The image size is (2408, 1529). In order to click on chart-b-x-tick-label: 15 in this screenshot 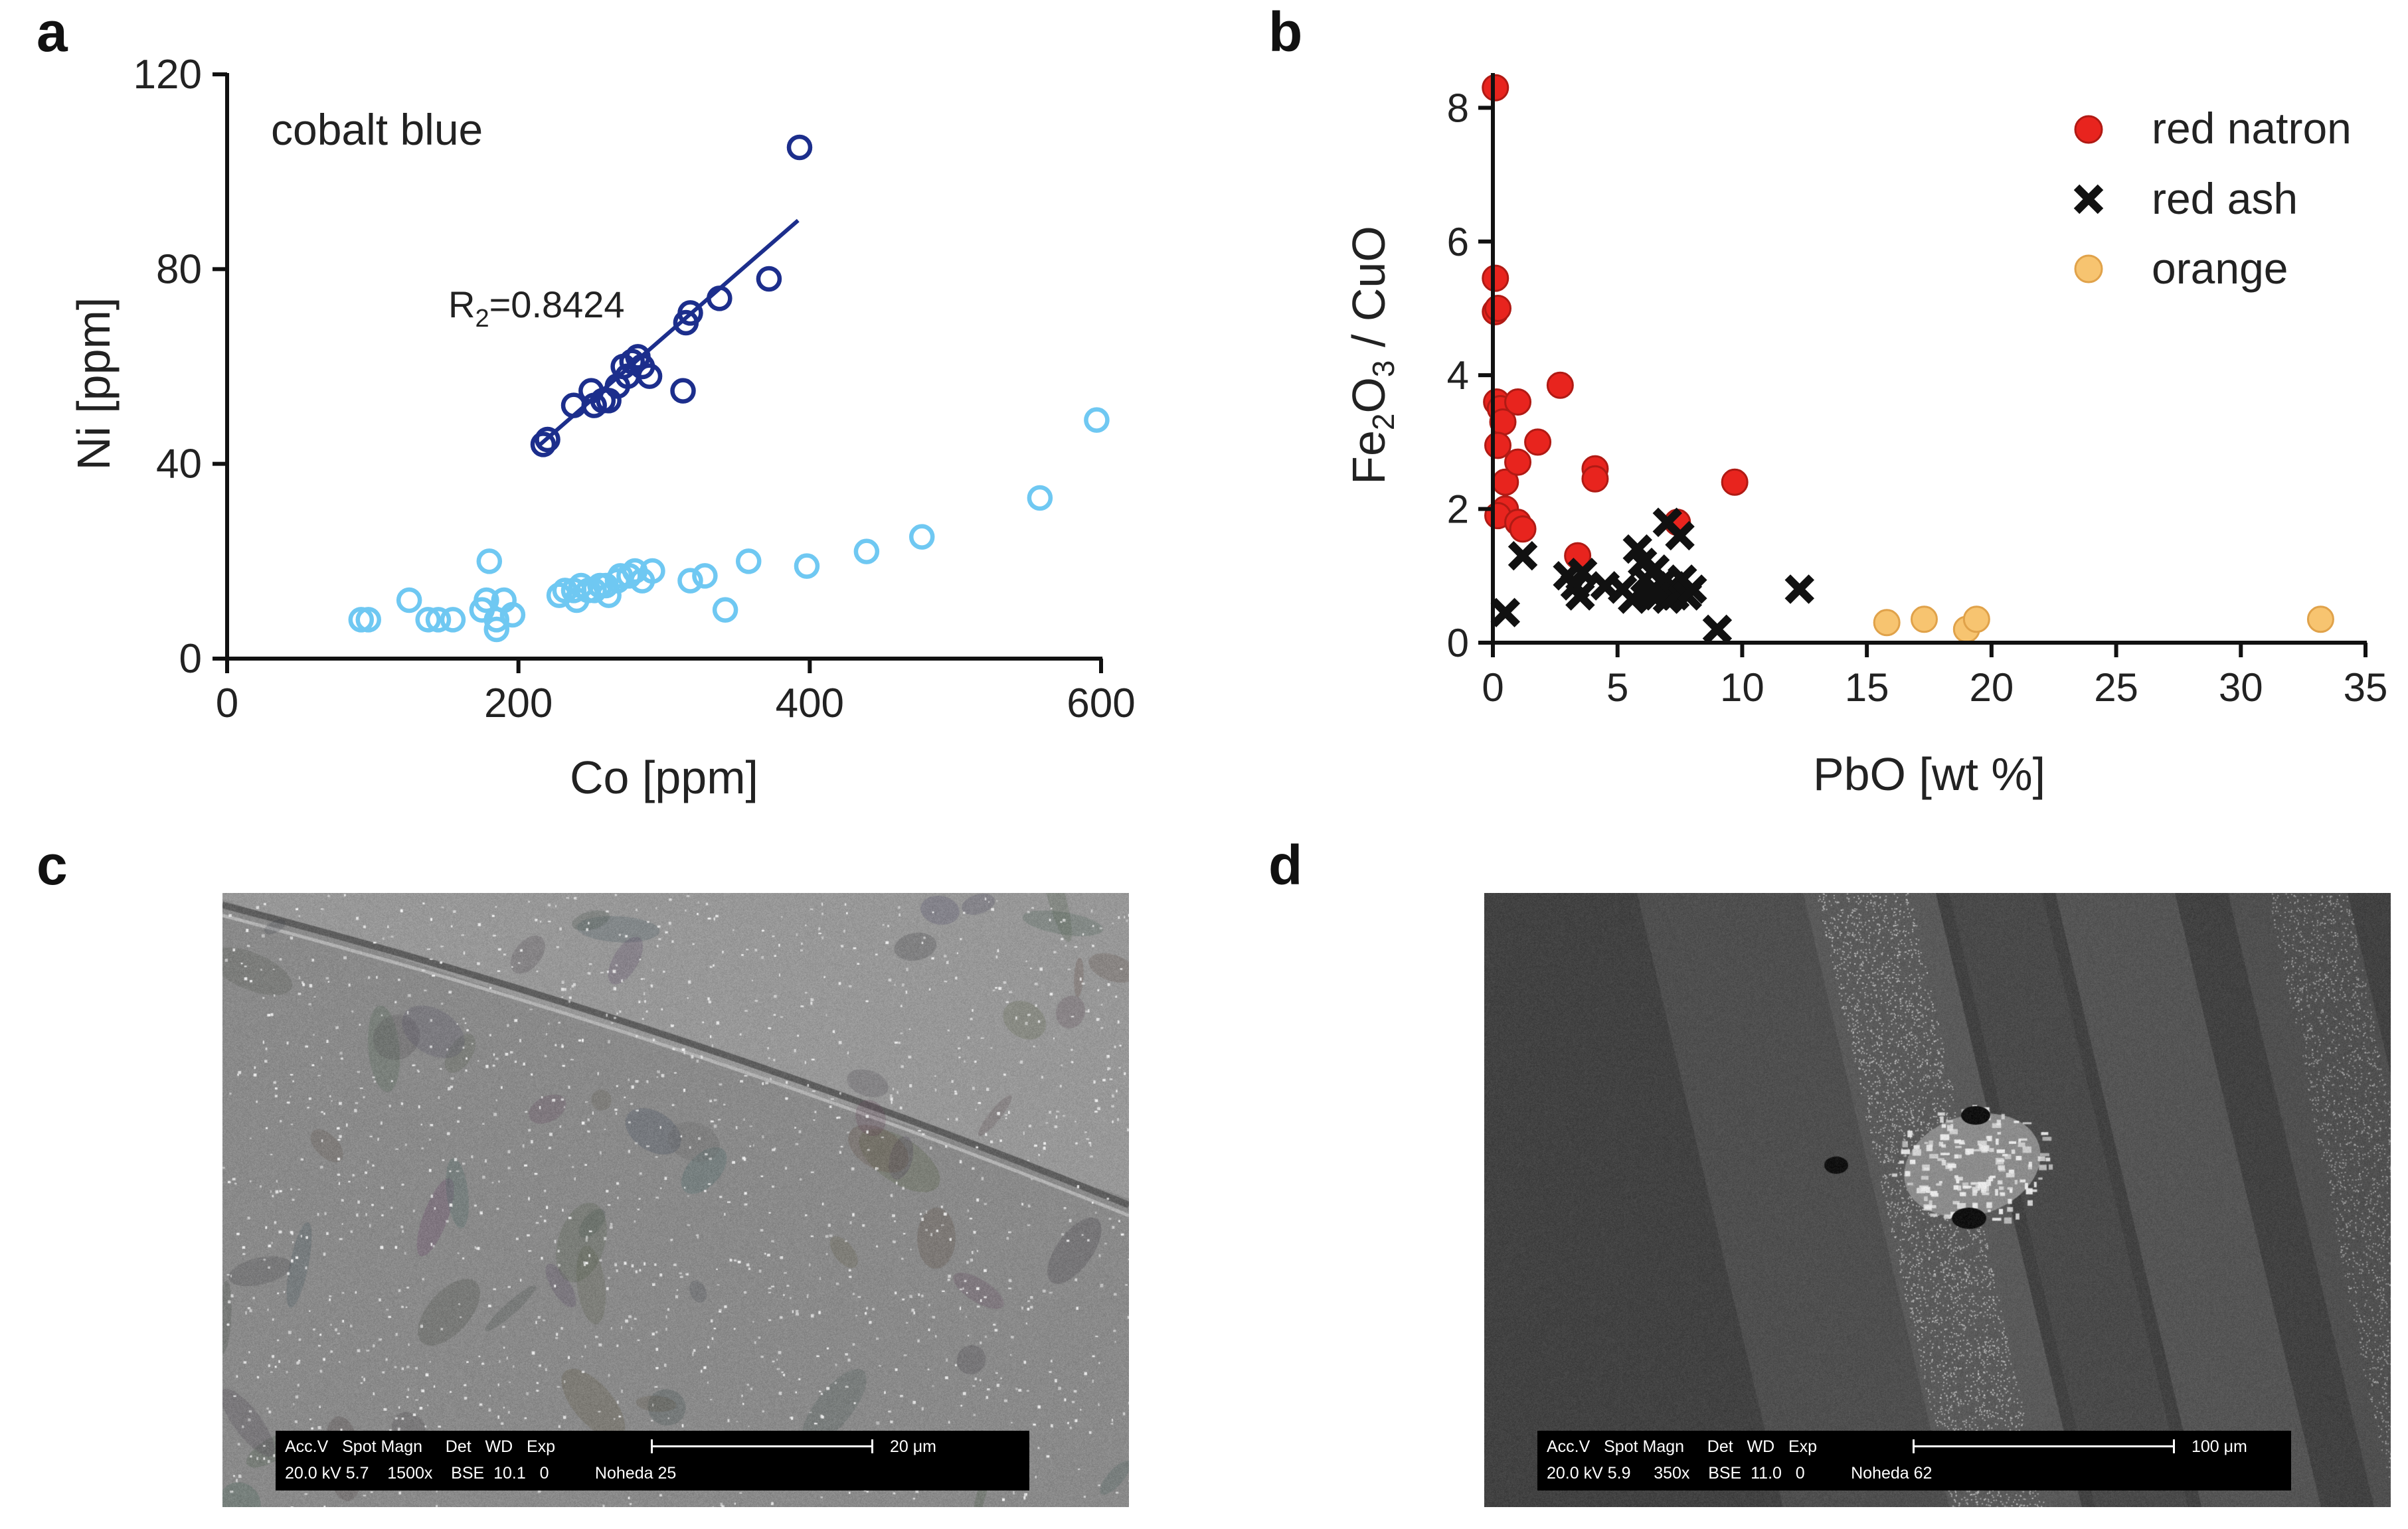, I will do `click(1867, 687)`.